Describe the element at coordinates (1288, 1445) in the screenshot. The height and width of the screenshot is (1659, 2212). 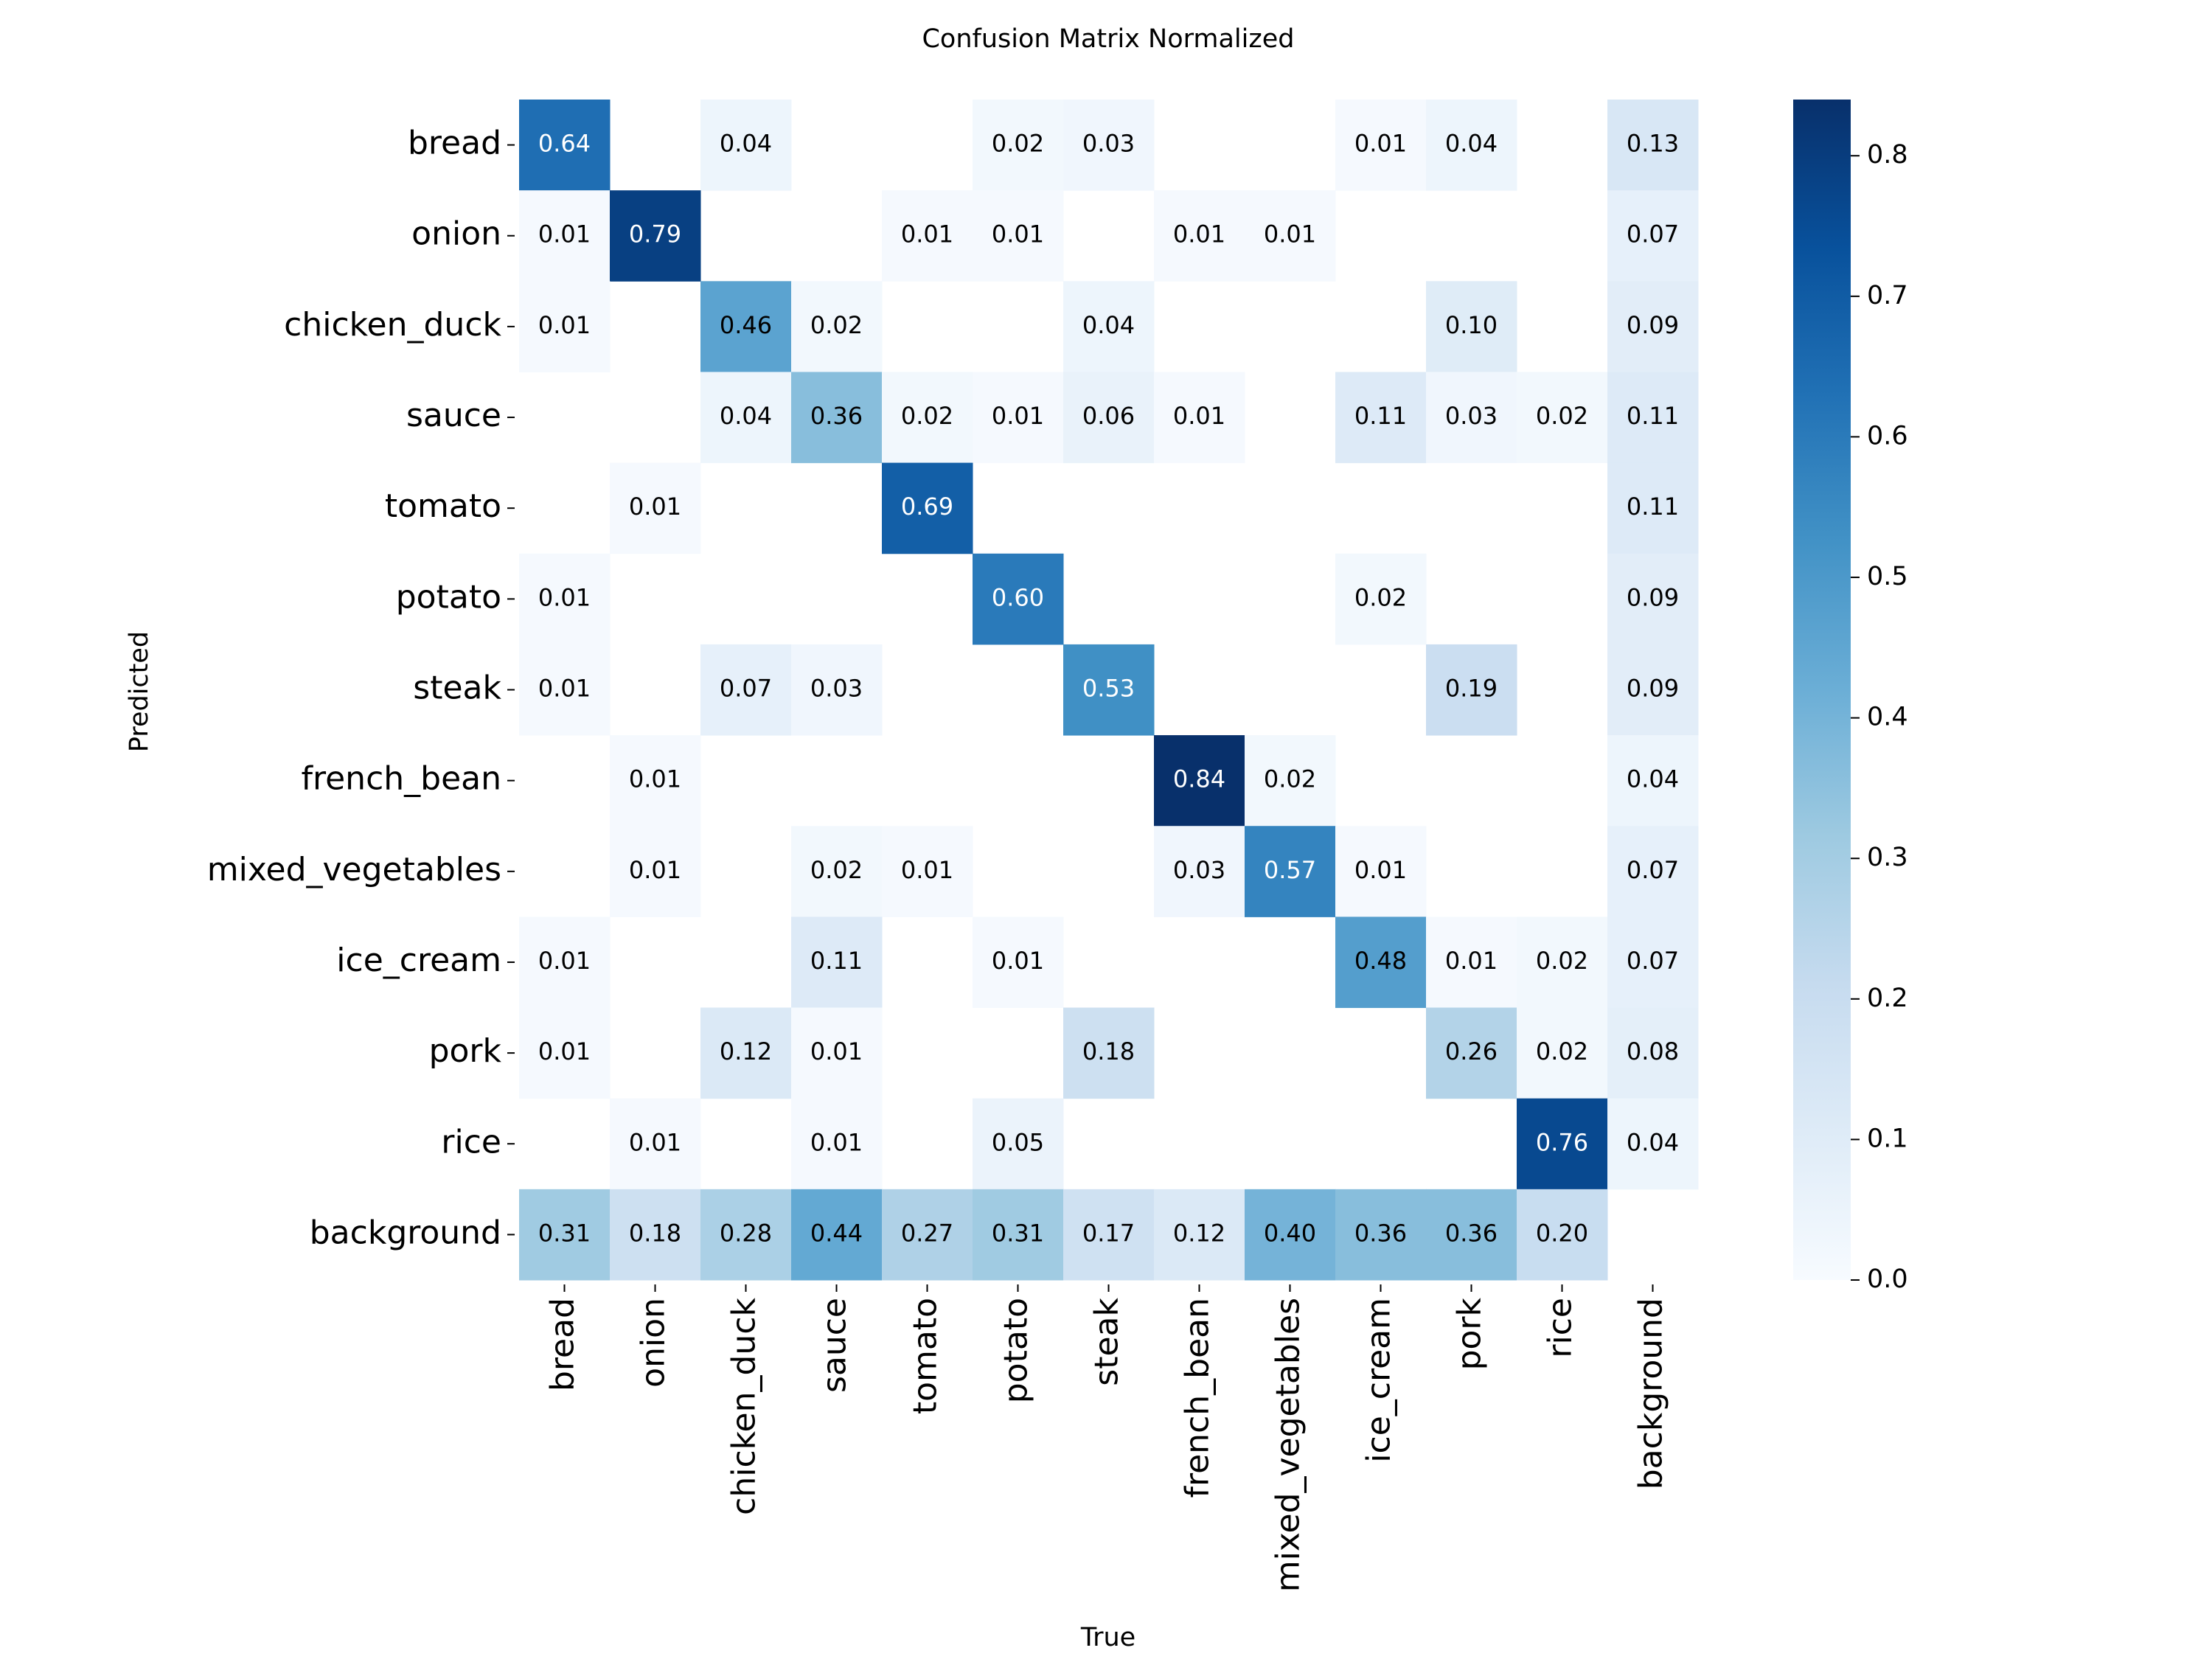
I see `x-tick-label: mixed_vegetables` at that location.